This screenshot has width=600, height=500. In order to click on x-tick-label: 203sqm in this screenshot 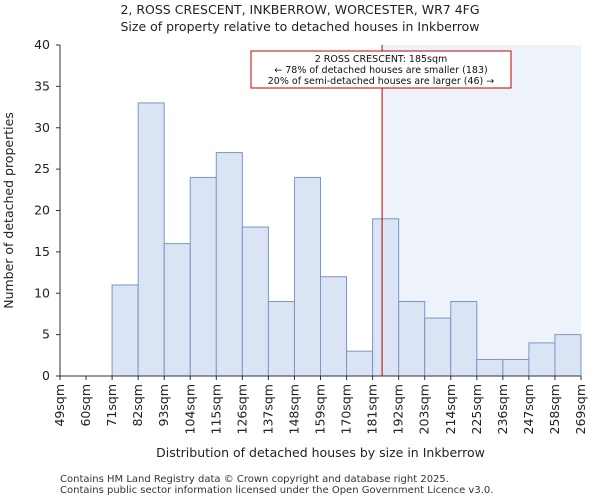, I will do `click(424, 409)`.